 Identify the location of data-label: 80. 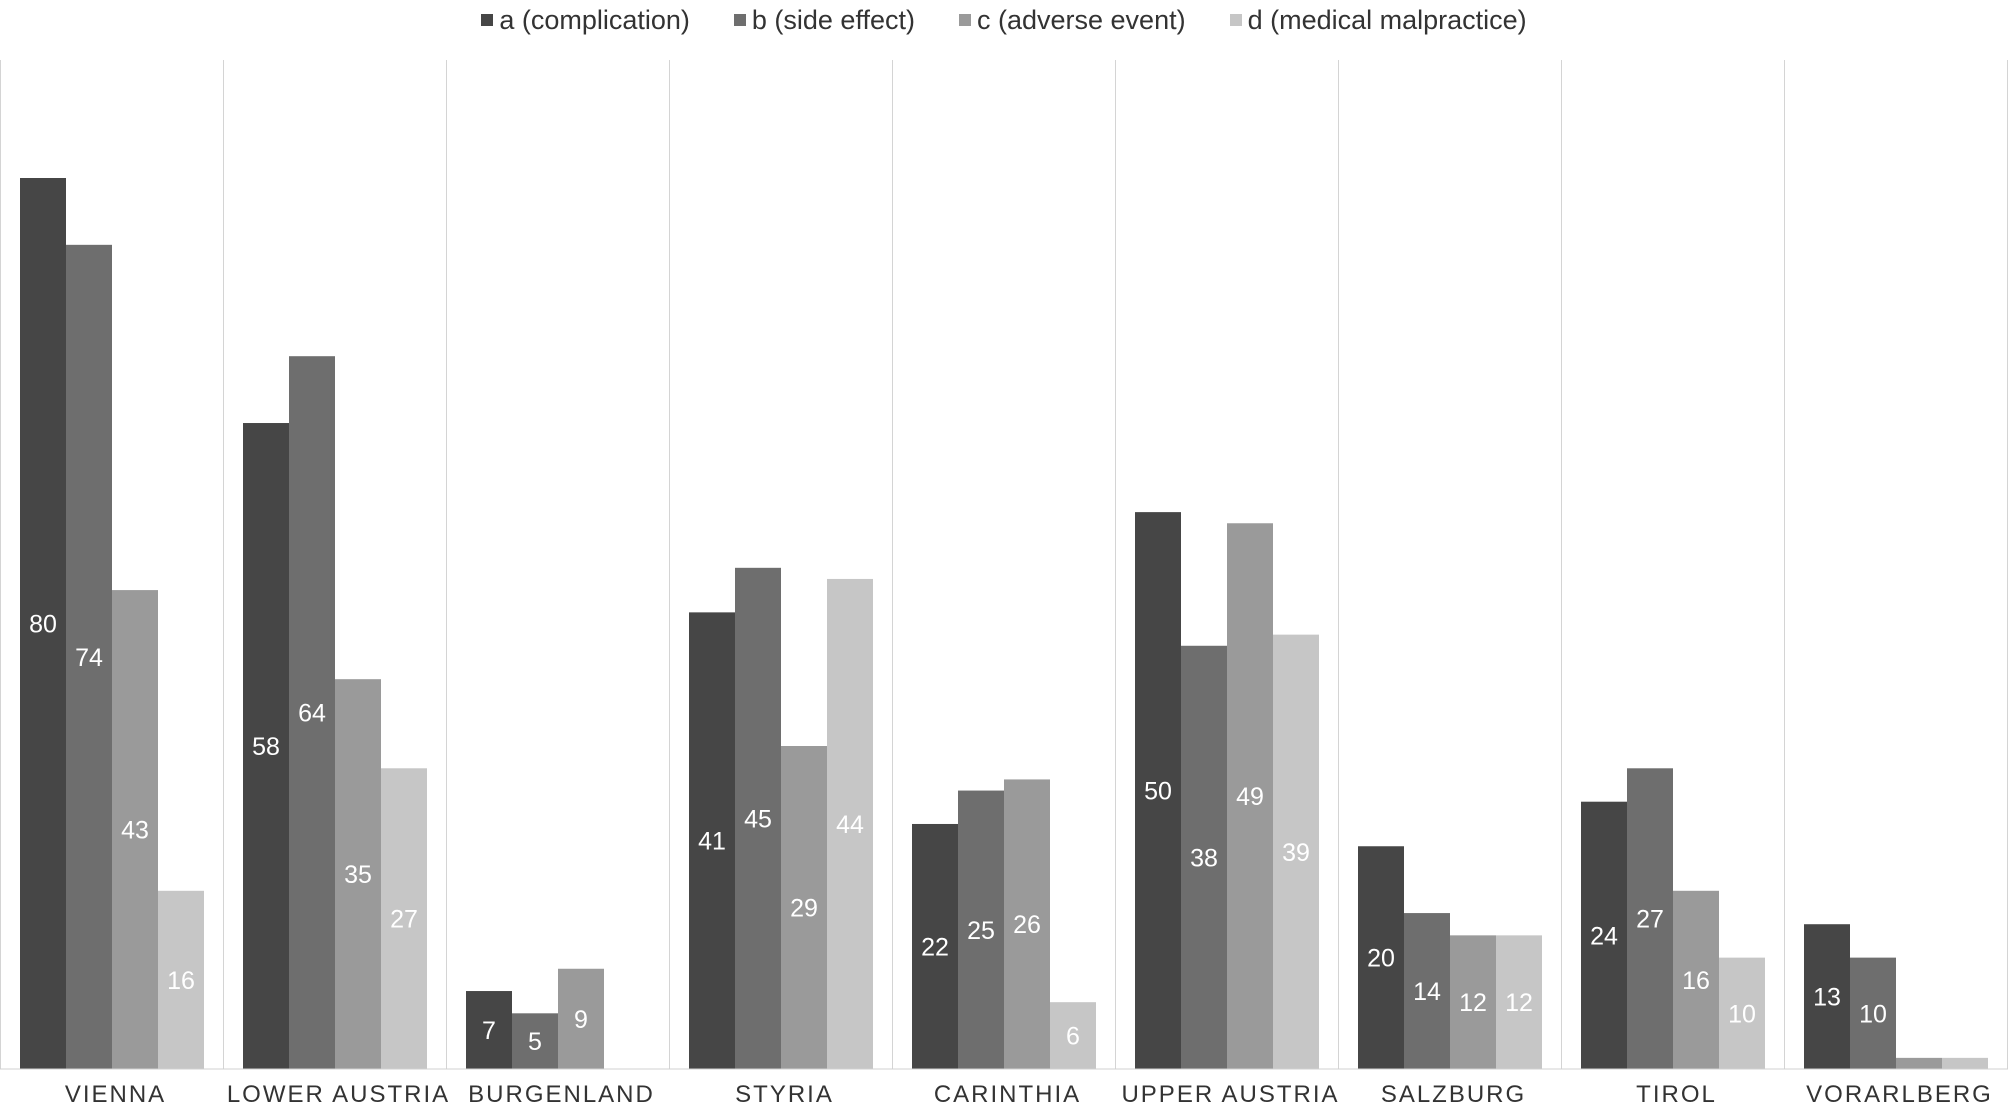
(43, 625).